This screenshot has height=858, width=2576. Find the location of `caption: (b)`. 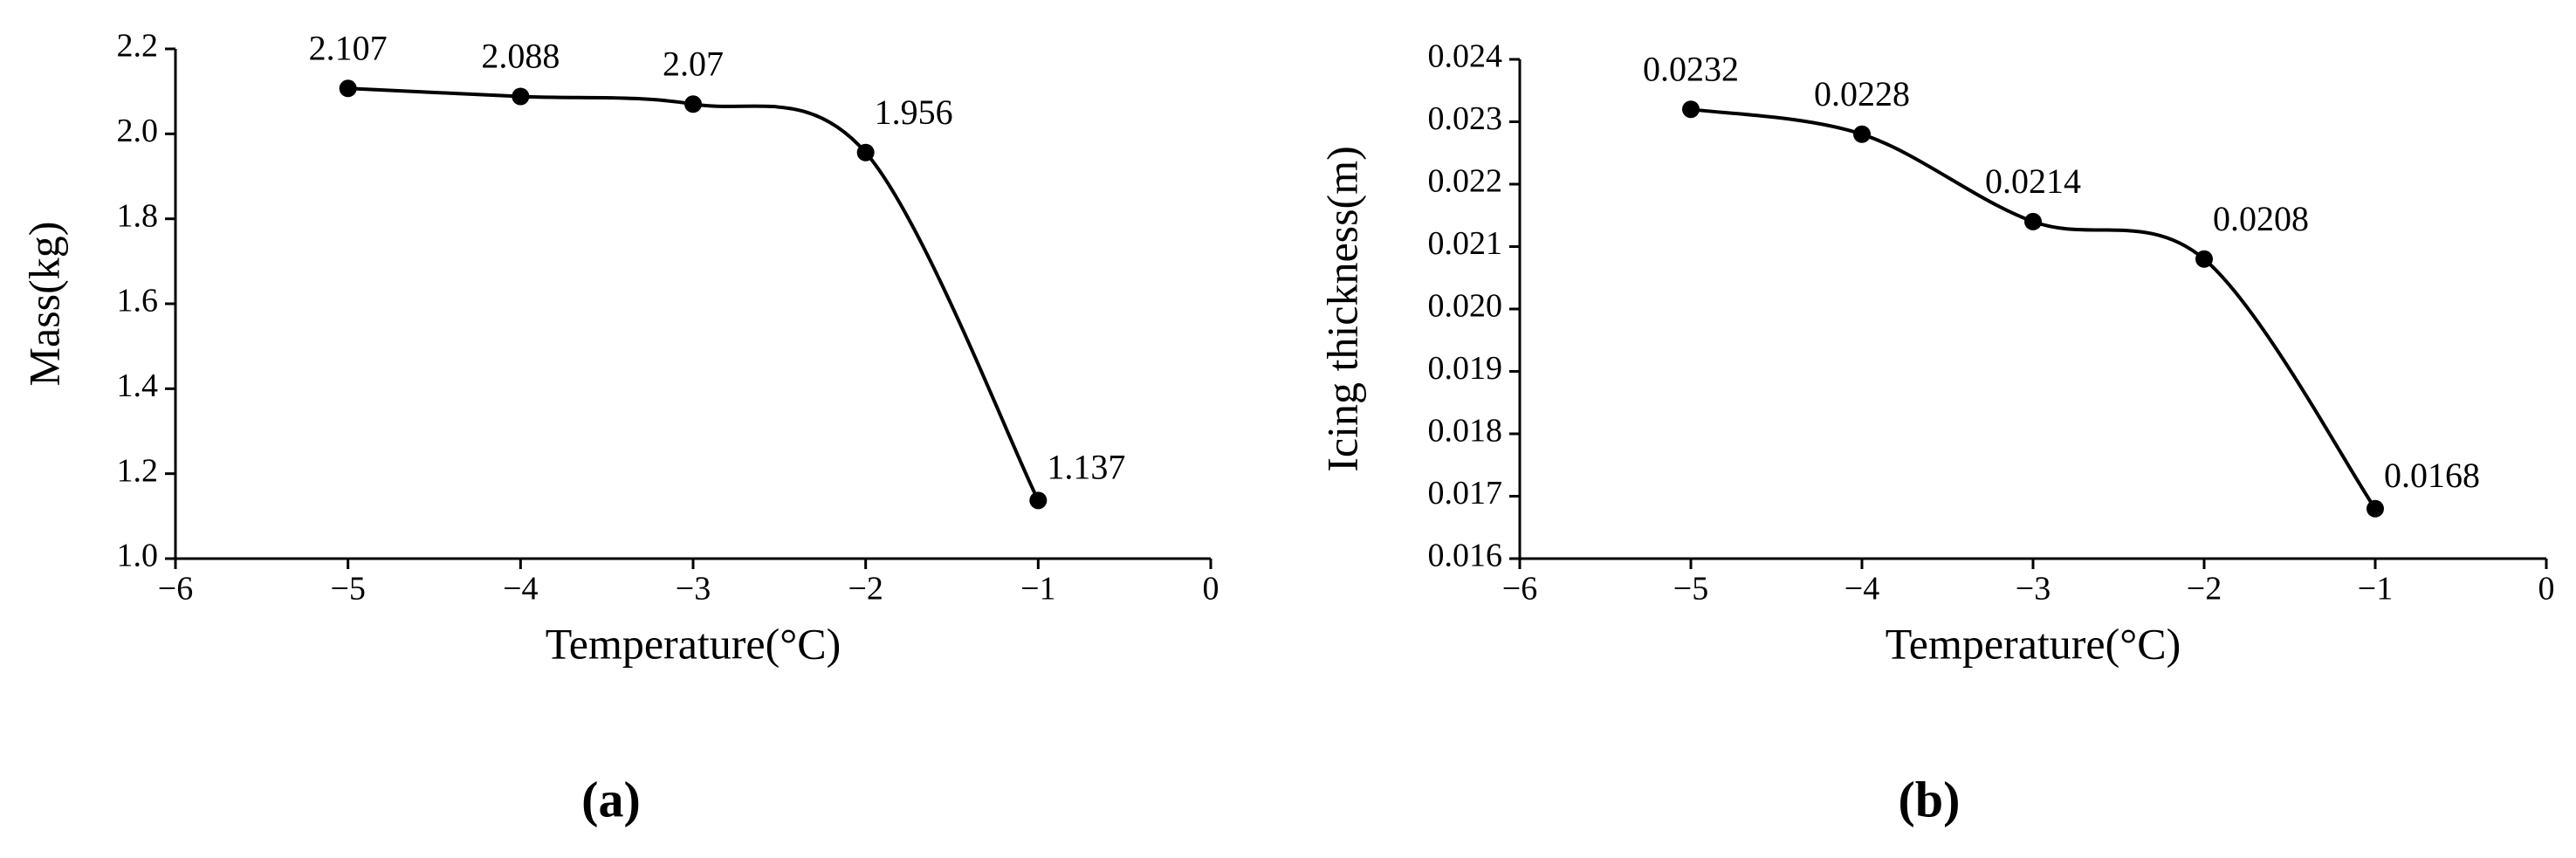

caption: (b) is located at coordinates (1930, 799).